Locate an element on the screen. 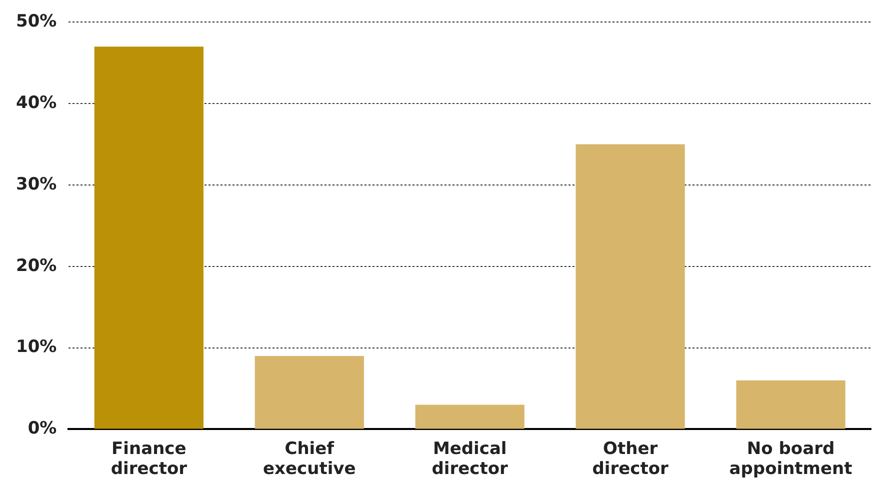 This screenshot has width=877, height=494. y-tick-label: 40% is located at coordinates (36, 103).